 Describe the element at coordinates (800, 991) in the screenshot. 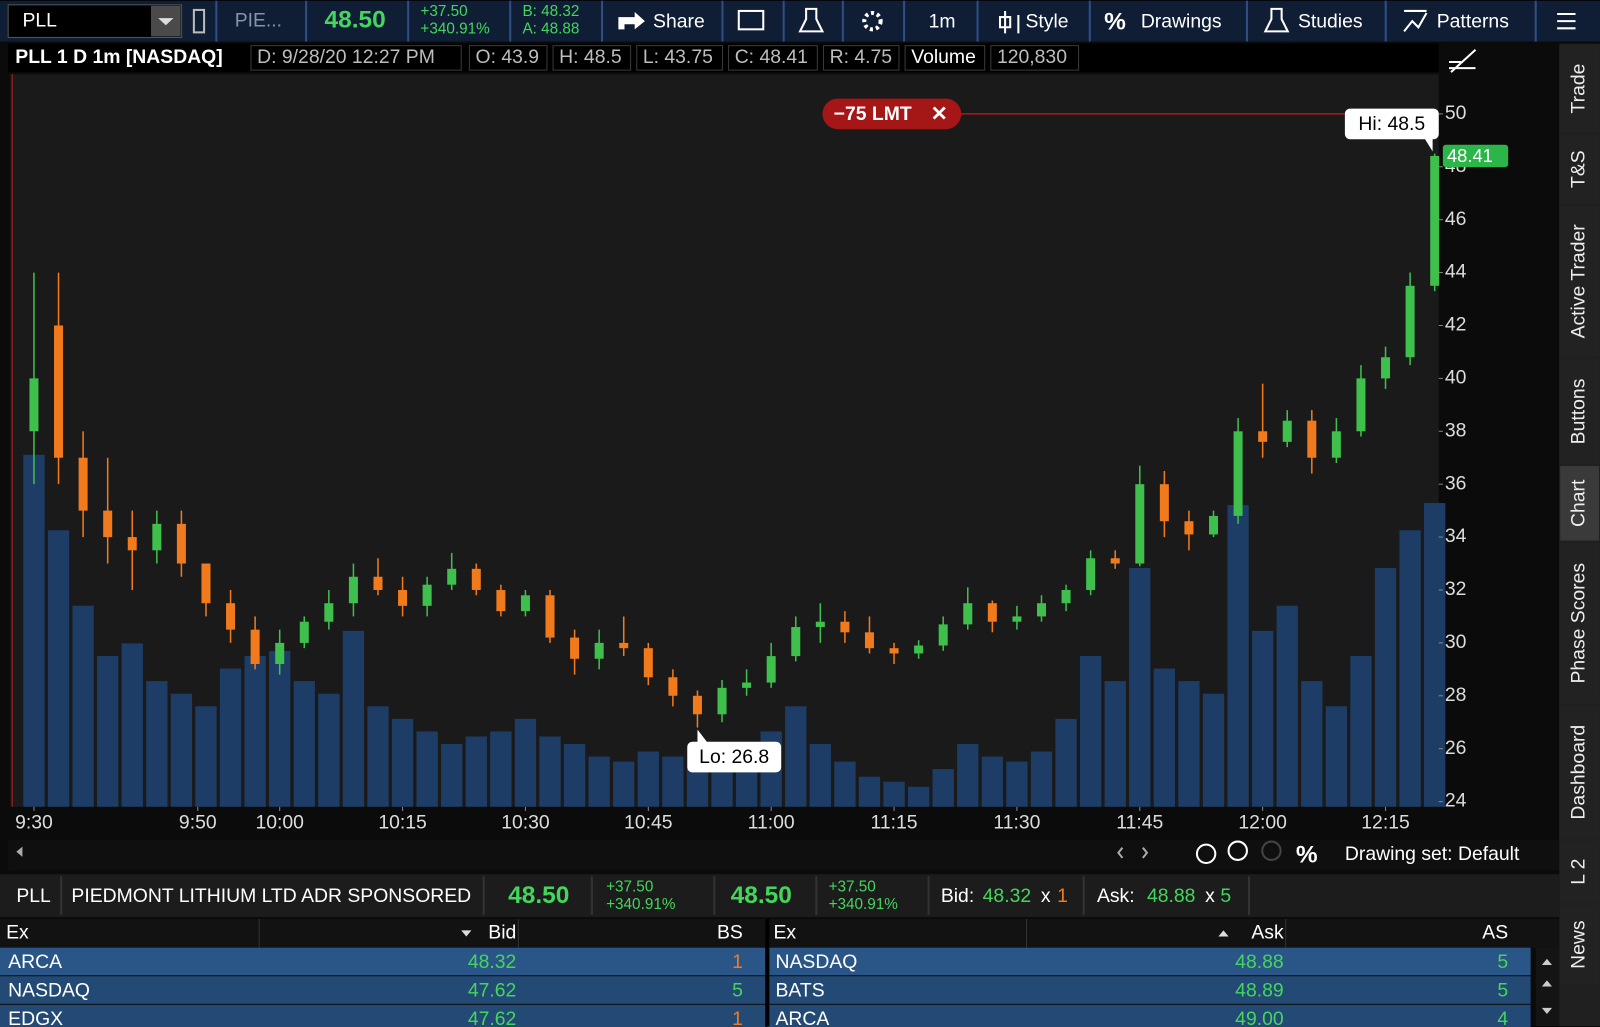

I see `exchange: BATS` at that location.